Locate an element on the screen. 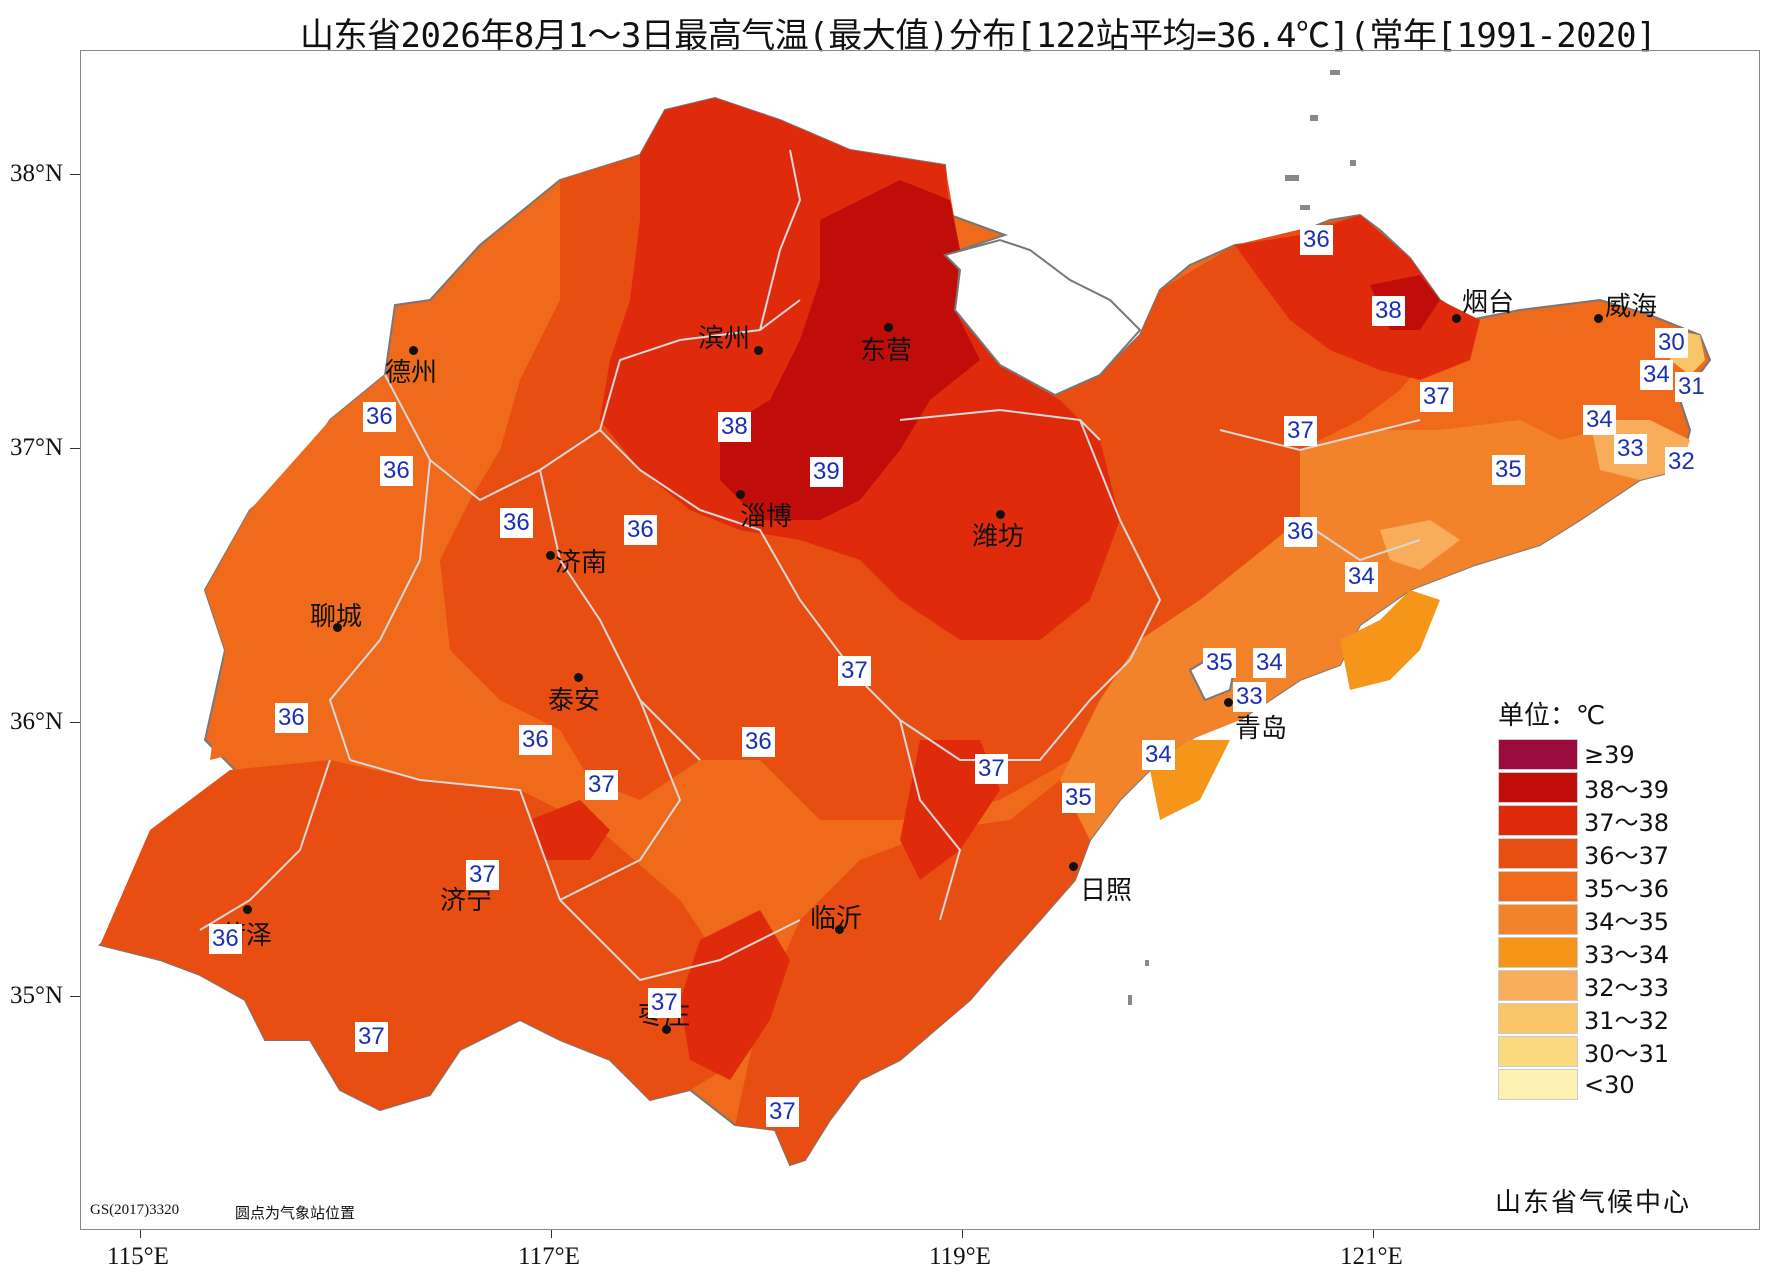 The image size is (1769, 1280). legend-row: 37～38 is located at coordinates (1583, 820).